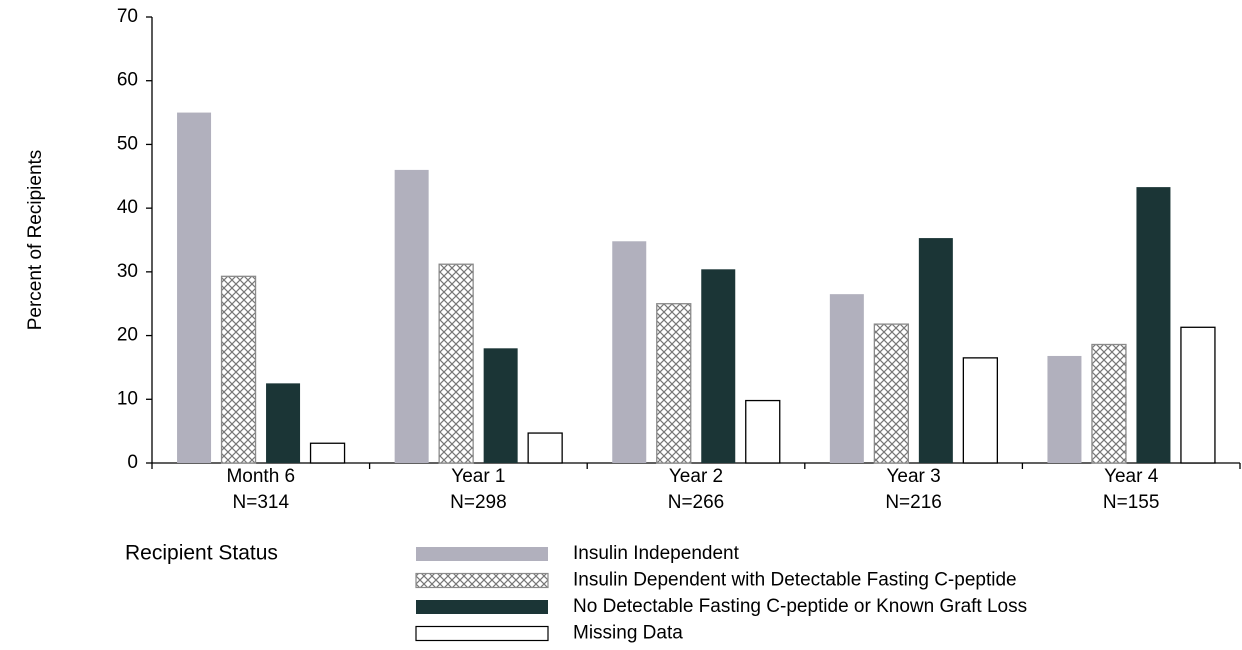 The width and height of the screenshot is (1242, 650). I want to click on y-tick-label: 20, so click(127, 335).